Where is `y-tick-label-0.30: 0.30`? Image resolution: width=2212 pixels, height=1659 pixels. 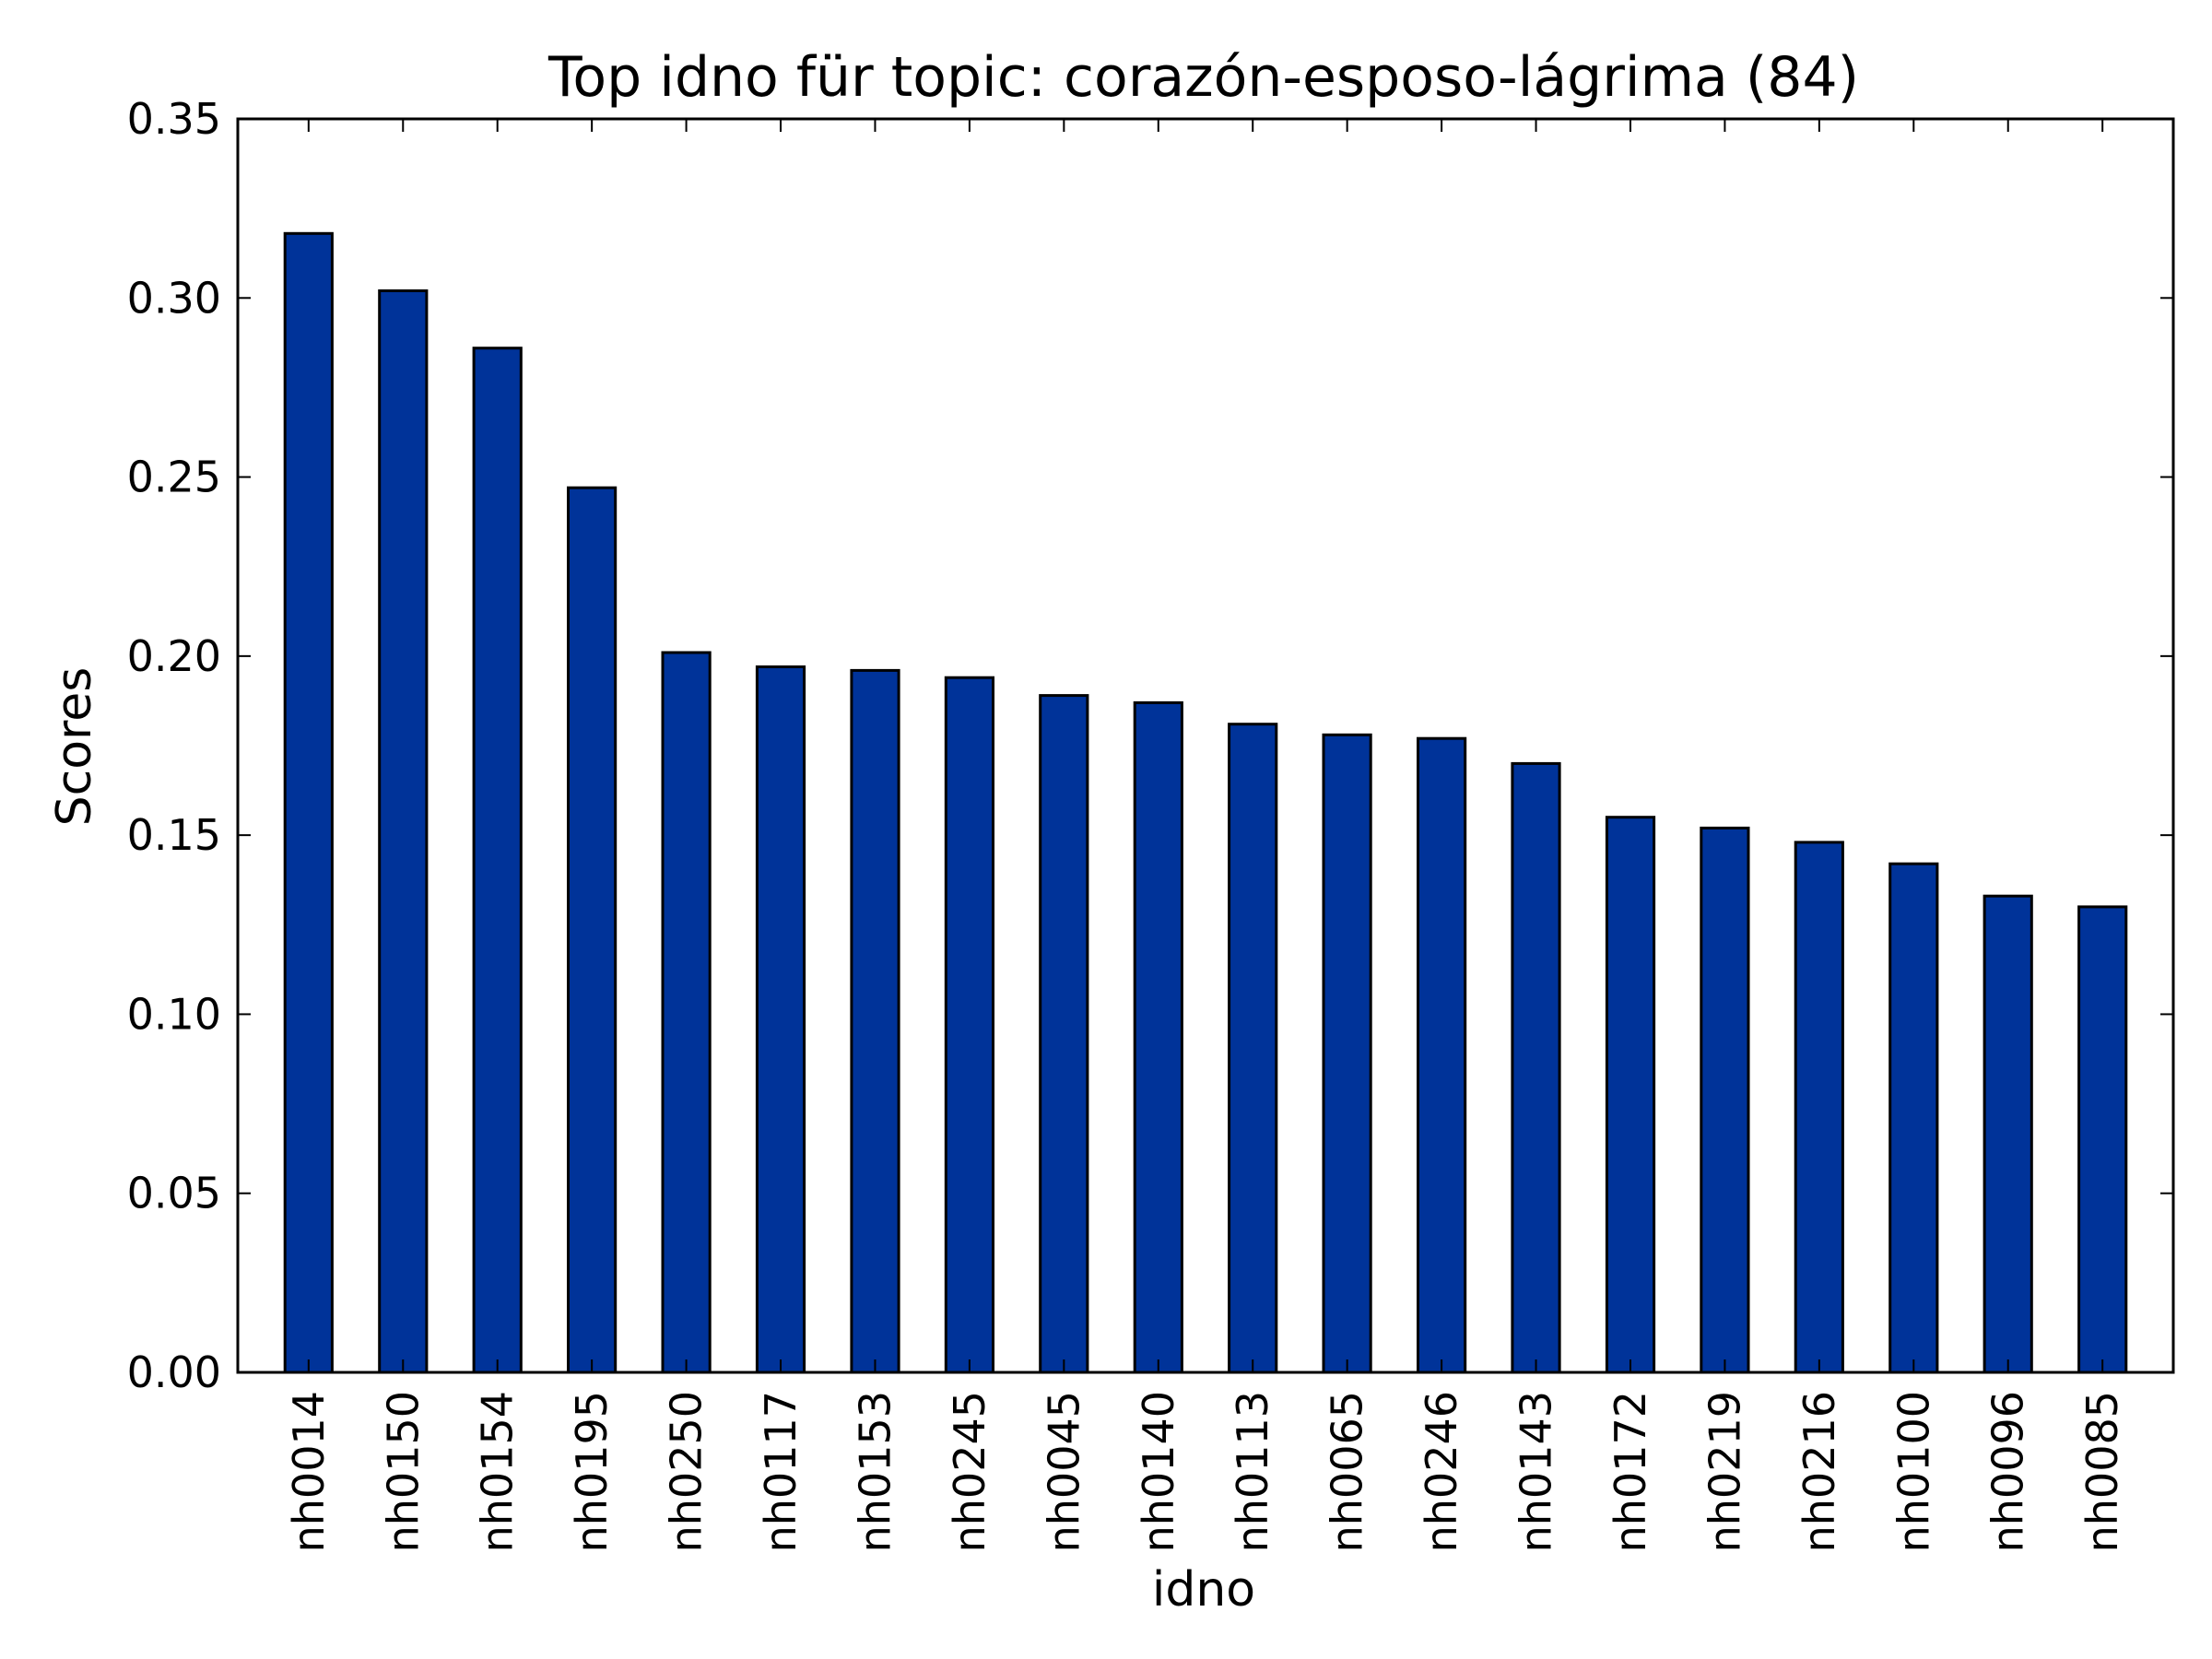 y-tick-label-0.30: 0.30 is located at coordinates (174, 298).